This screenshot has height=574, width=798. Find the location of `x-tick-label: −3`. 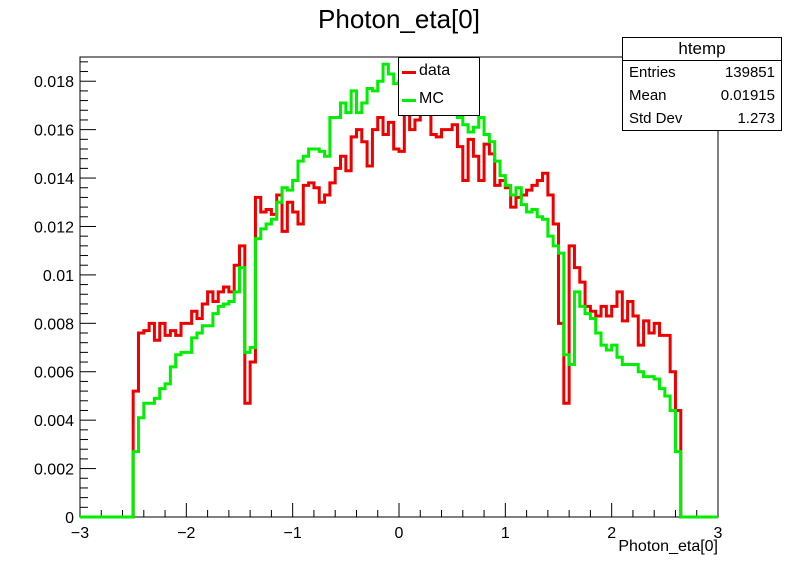

x-tick-label: −3 is located at coordinates (80, 533).